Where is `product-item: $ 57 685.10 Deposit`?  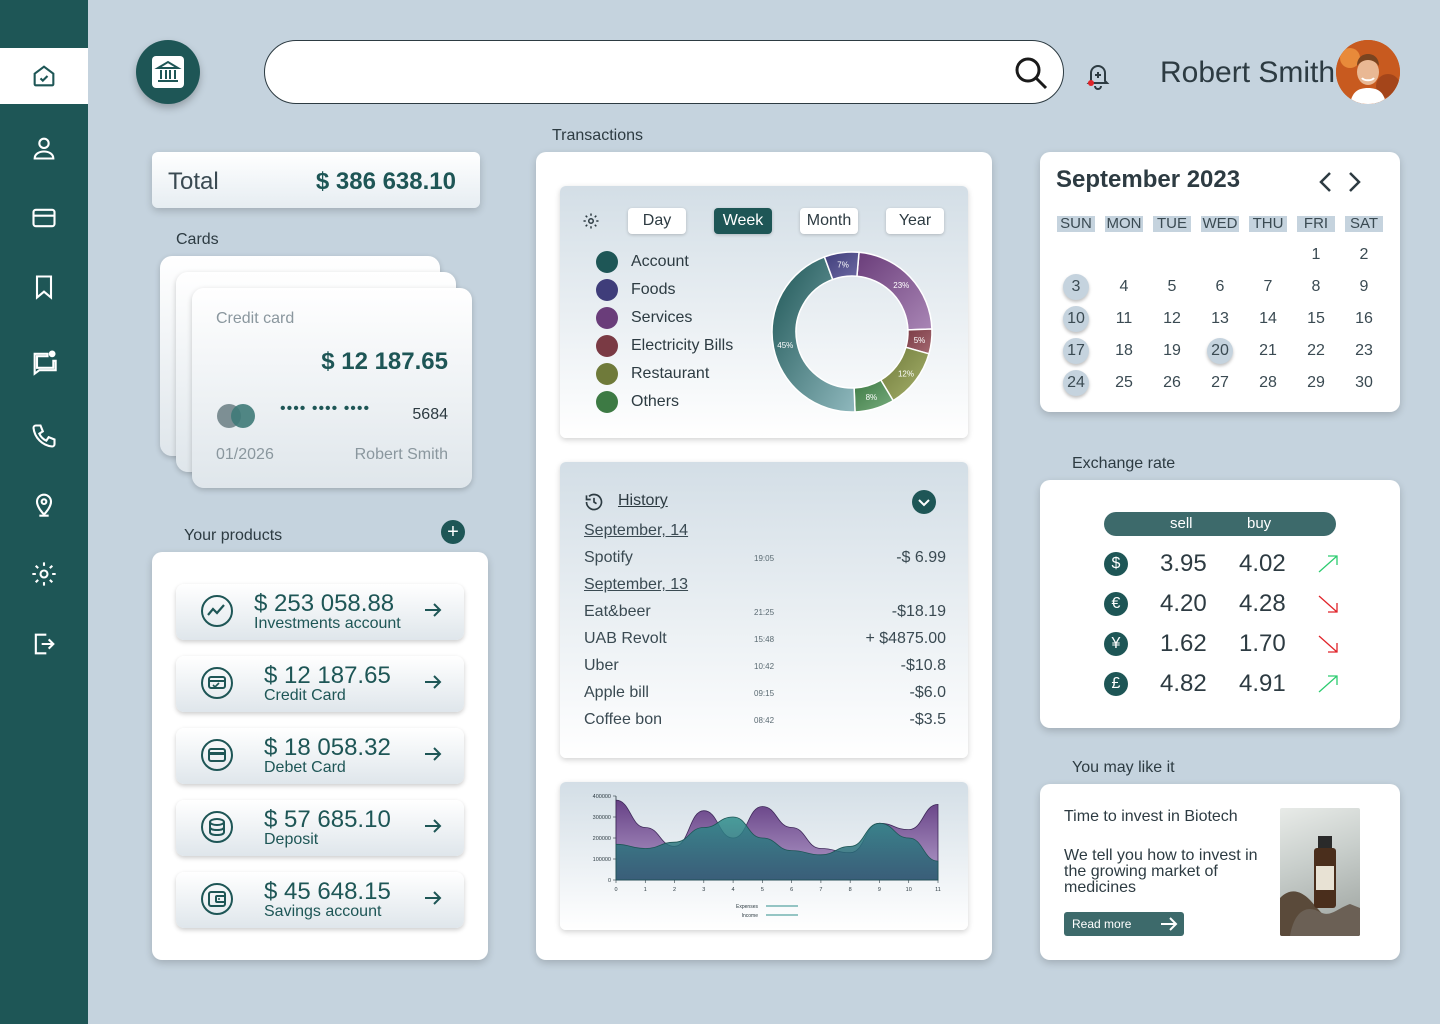
product-item: $ 57 685.10 Deposit is located at coordinates (320, 828).